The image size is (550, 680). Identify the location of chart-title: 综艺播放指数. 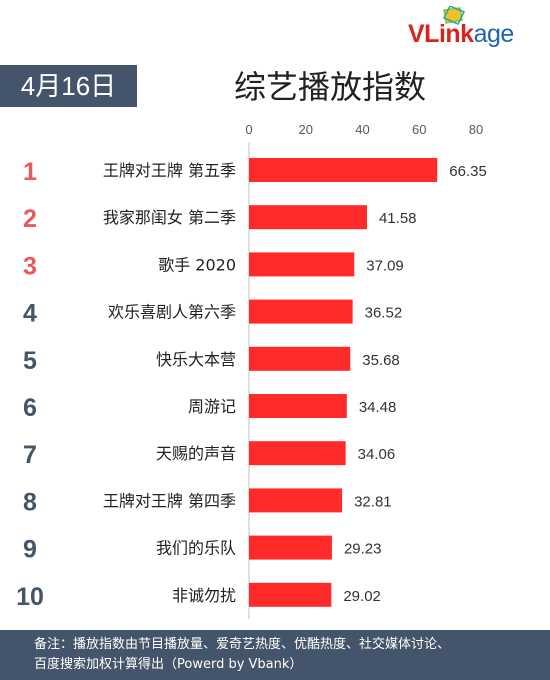
(329, 87).